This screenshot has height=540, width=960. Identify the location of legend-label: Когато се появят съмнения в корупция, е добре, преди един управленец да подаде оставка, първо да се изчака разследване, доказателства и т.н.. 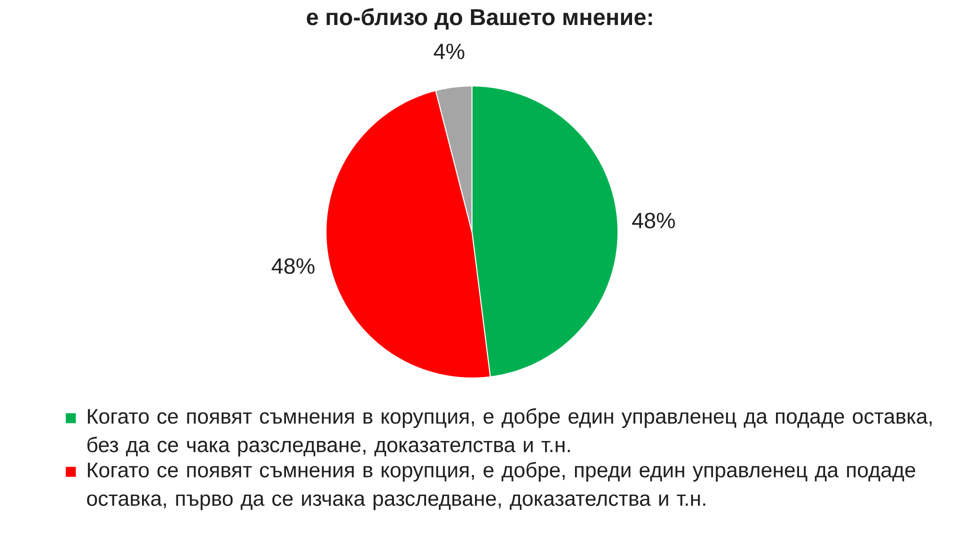
(501, 486).